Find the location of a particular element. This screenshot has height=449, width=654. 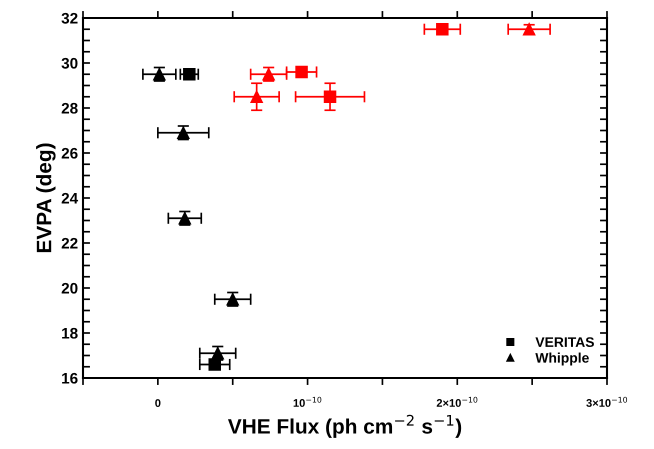

x-tick-label: 10$^{−10}$ is located at coordinates (308, 401).